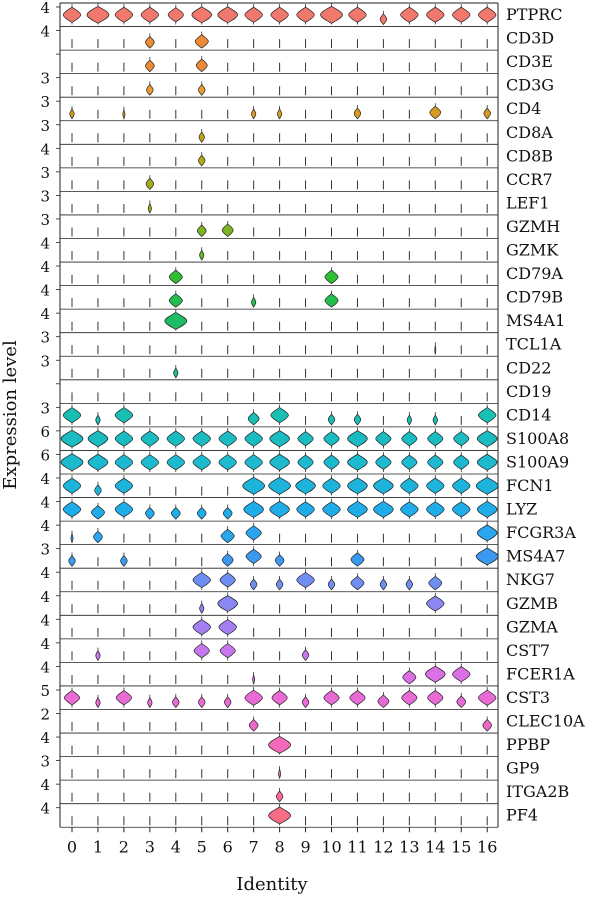 This screenshot has width=600, height=897. What do you see at coordinates (528, 744) in the screenshot?
I see `gene-label-ppbp: PPBP` at bounding box center [528, 744].